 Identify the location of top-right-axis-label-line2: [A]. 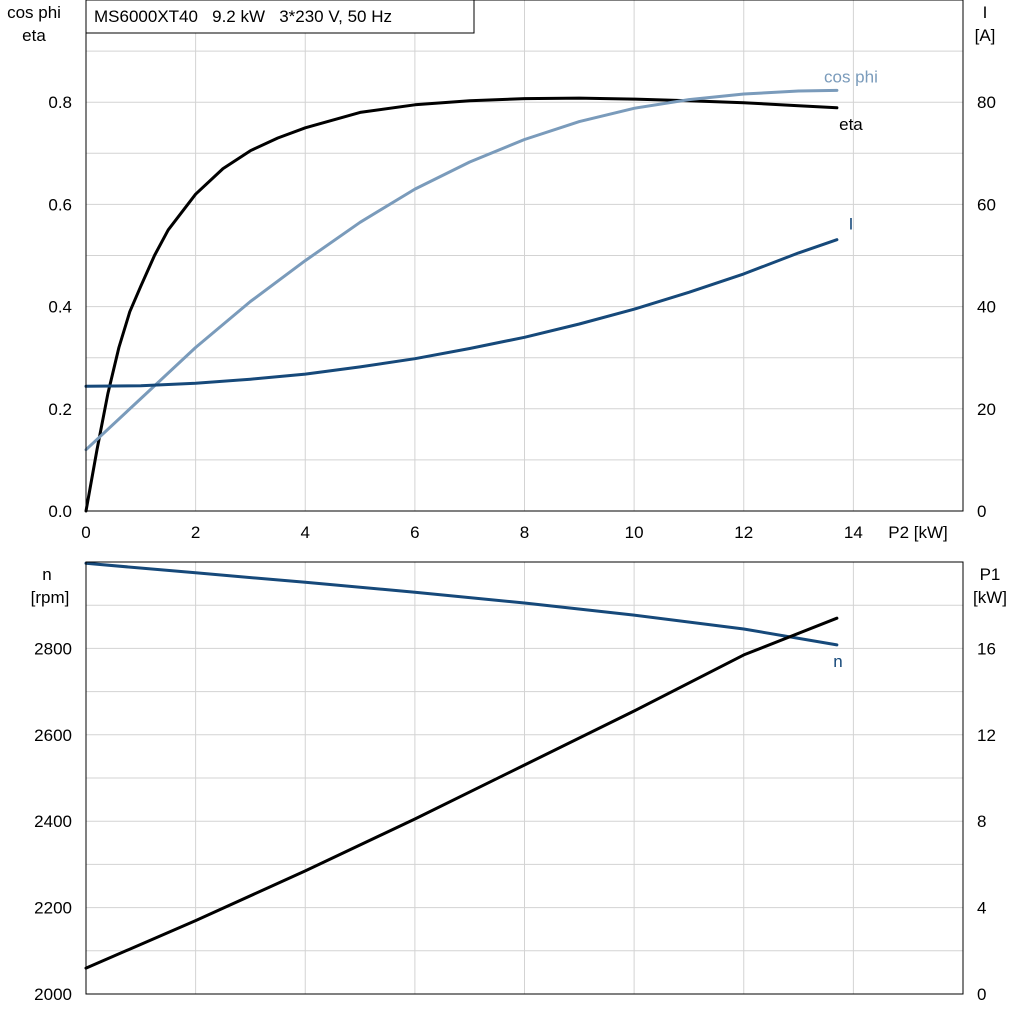
(985, 35).